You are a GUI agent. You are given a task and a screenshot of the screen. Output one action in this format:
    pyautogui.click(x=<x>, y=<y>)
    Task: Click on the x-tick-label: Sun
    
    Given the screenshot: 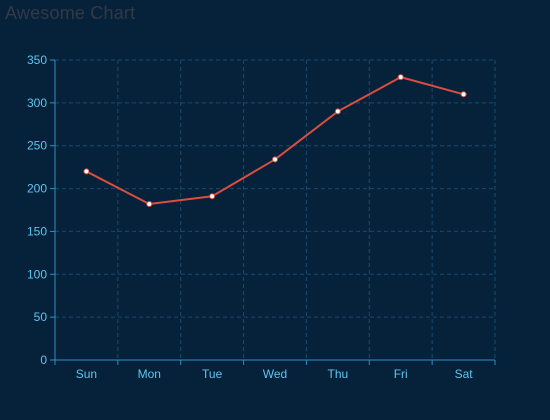 What is the action you would take?
    pyautogui.click(x=86, y=374)
    